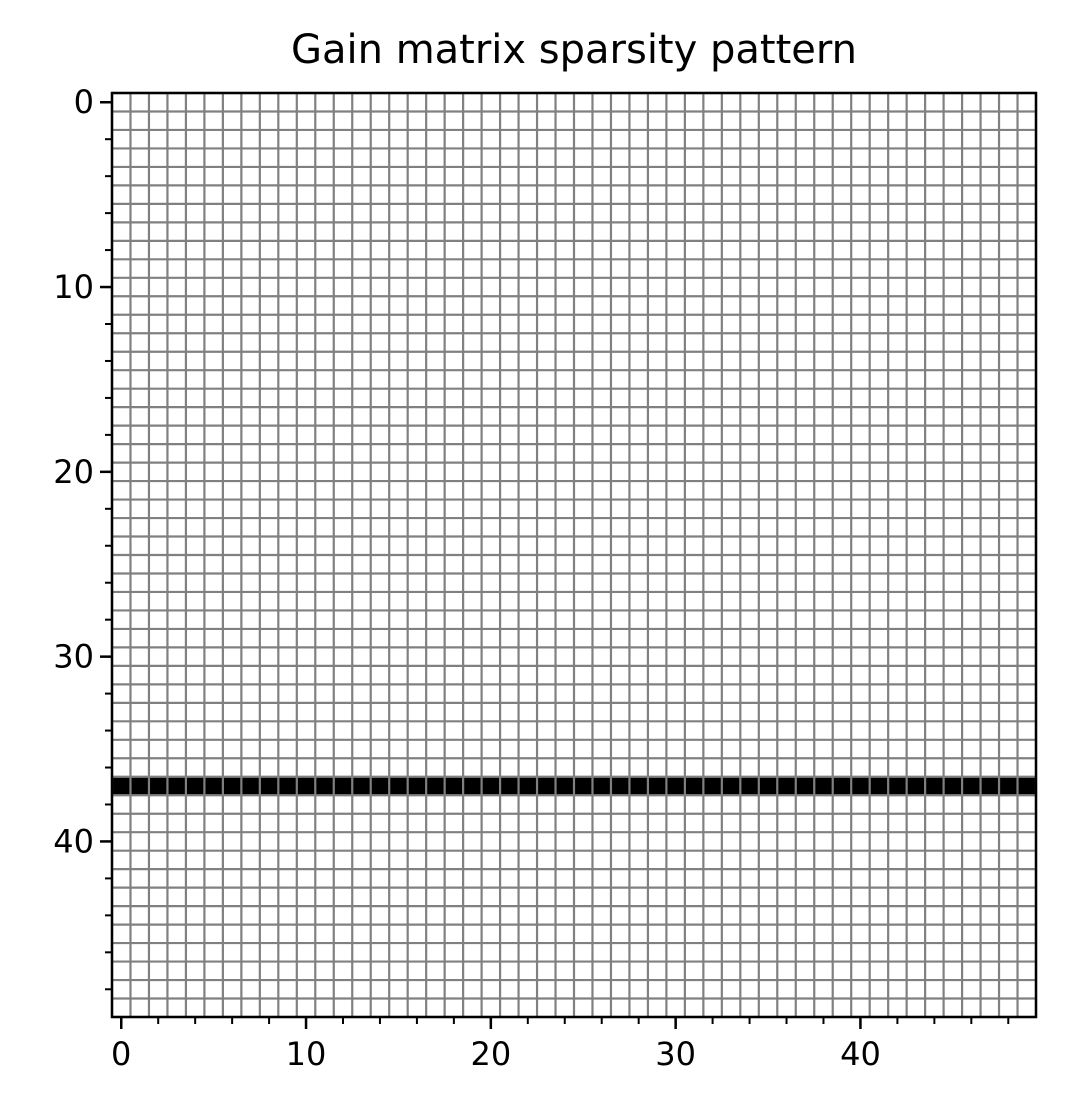 Image resolution: width=1069 pixels, height=1116 pixels. What do you see at coordinates (675, 1054) in the screenshot?
I see `x-tick-label-30: 30` at bounding box center [675, 1054].